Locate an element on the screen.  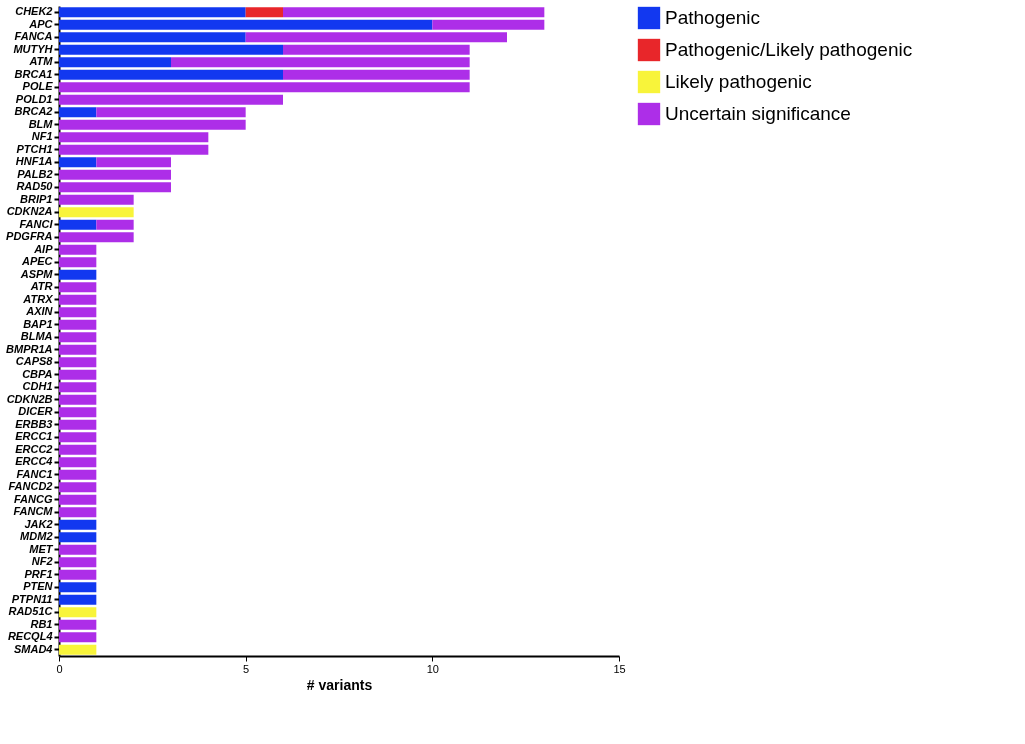
y-tick-label: PDGFRA is located at coordinates (29, 236).